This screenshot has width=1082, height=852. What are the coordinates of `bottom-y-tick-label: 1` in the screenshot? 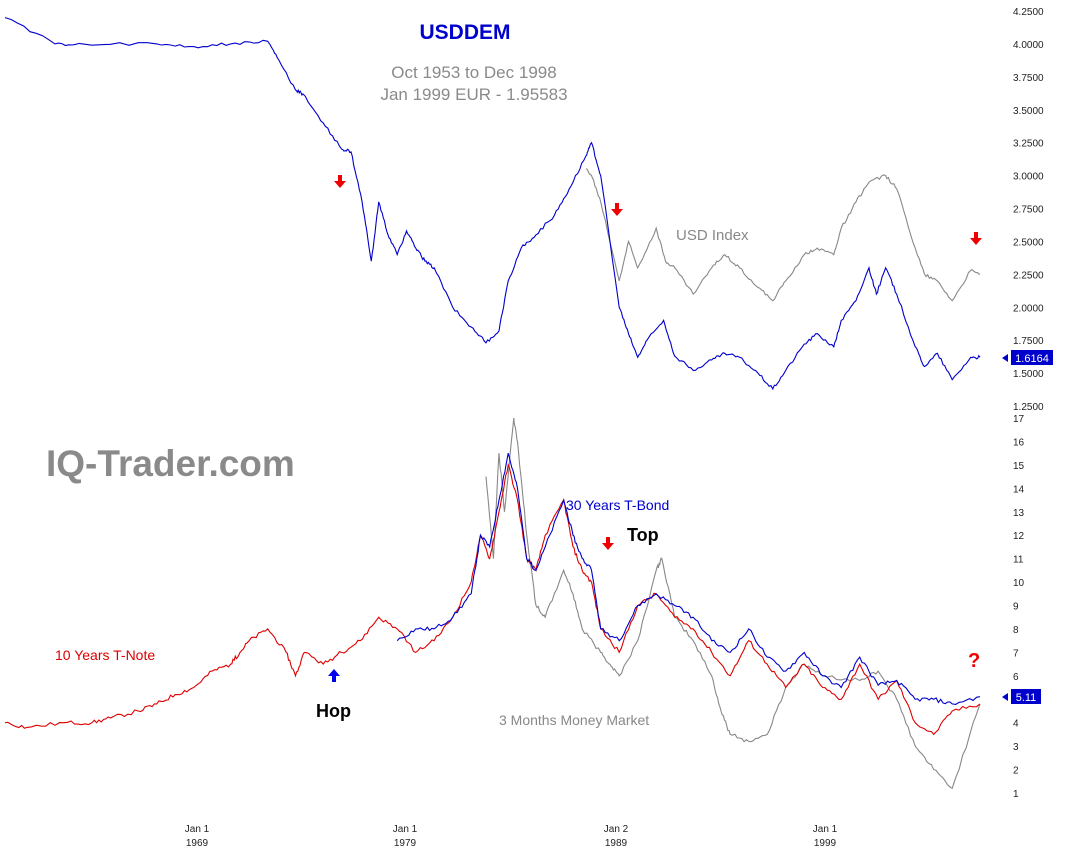 It's located at (1016, 794).